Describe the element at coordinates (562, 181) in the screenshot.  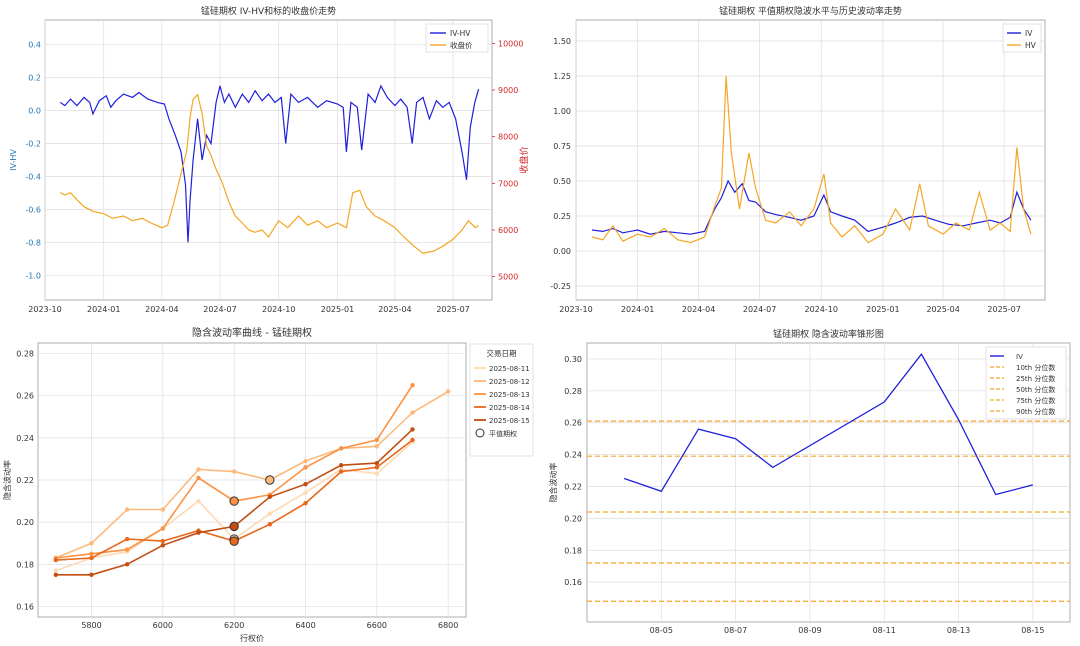
I see `y-tick-label: 0.50` at that location.